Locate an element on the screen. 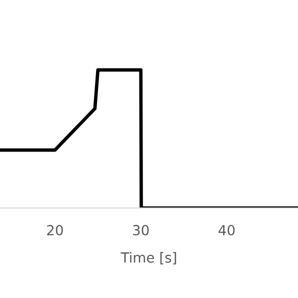  x-tick-label: 20 is located at coordinates (55, 230).